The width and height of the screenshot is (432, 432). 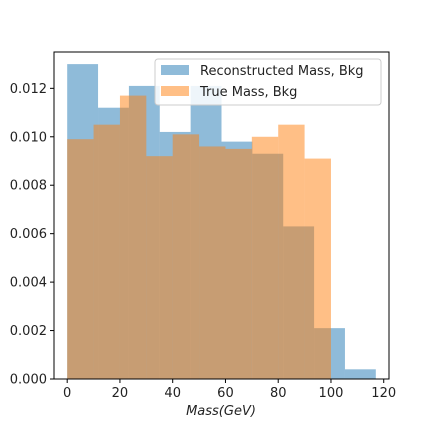 What do you see at coordinates (28, 89) in the screenshot?
I see `y-tick-label: 0.012` at bounding box center [28, 89].